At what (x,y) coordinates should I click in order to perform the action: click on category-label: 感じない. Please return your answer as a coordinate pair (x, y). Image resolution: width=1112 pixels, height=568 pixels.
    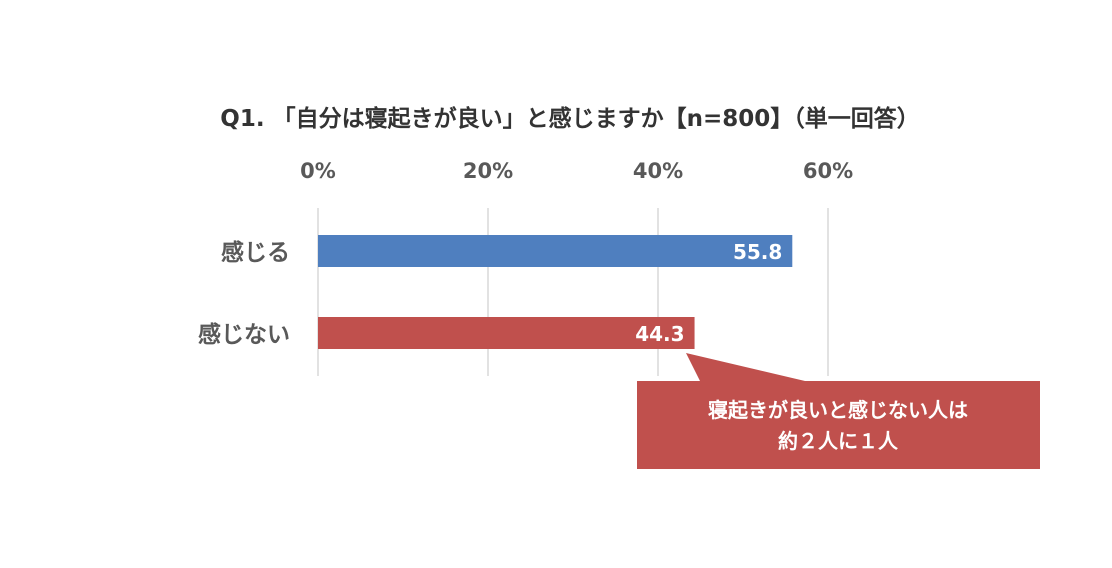
    Looking at the image, I should click on (244, 334).